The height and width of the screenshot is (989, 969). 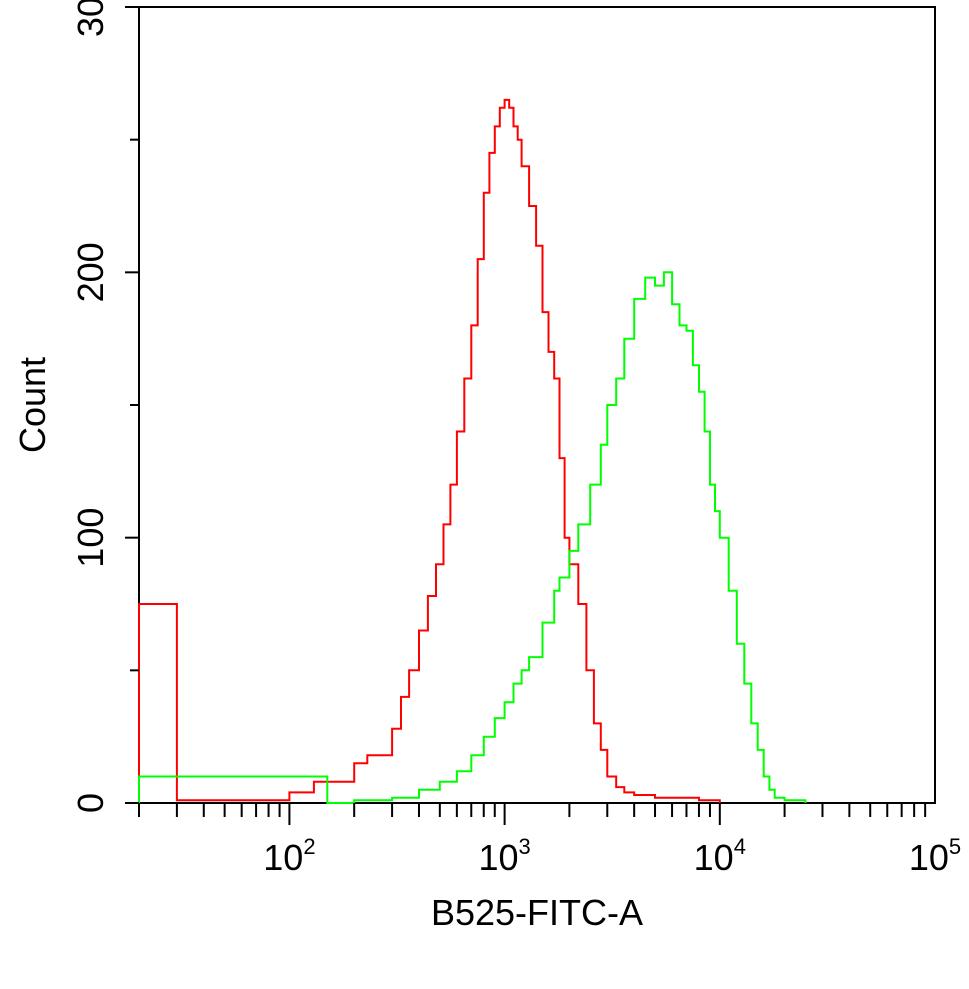 I want to click on x-tick-label: 10⁵, so click(x=935, y=856).